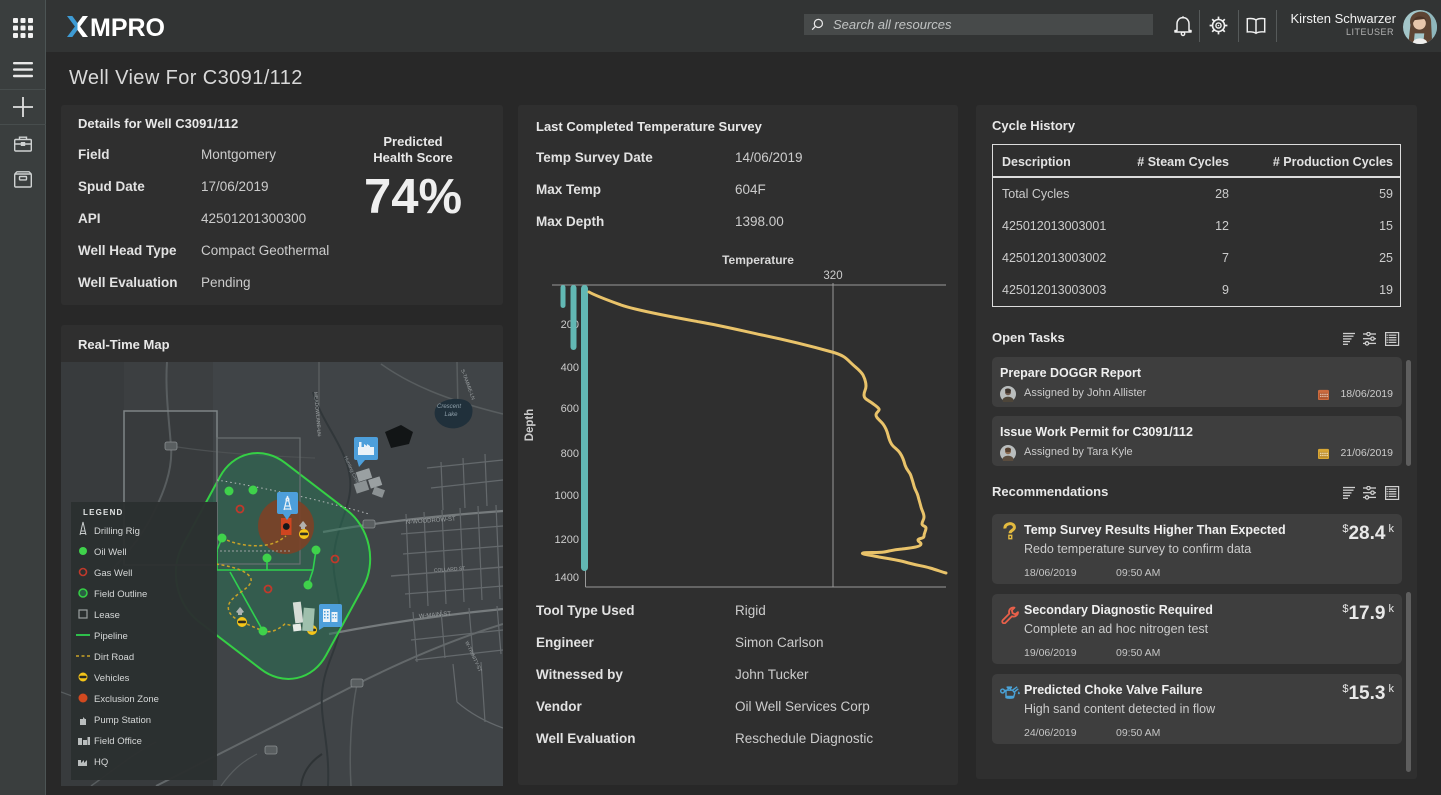 This screenshot has height=795, width=1441. Describe the element at coordinates (103, 512) in the screenshot. I see `svg-text: LEGEND` at that location.